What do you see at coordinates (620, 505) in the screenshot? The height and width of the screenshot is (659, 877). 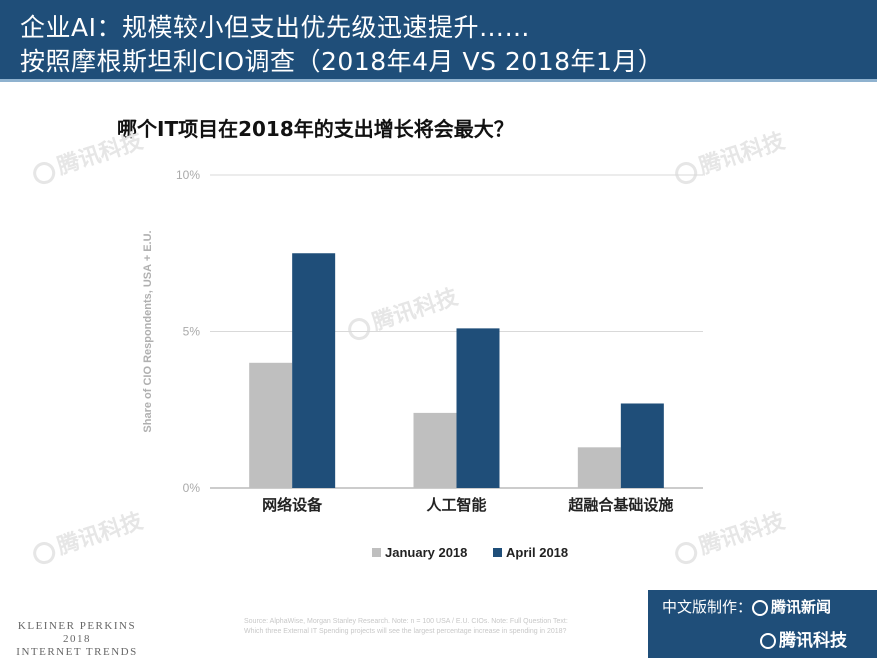 I see `x-tick-label: 超融合基础设施` at bounding box center [620, 505].